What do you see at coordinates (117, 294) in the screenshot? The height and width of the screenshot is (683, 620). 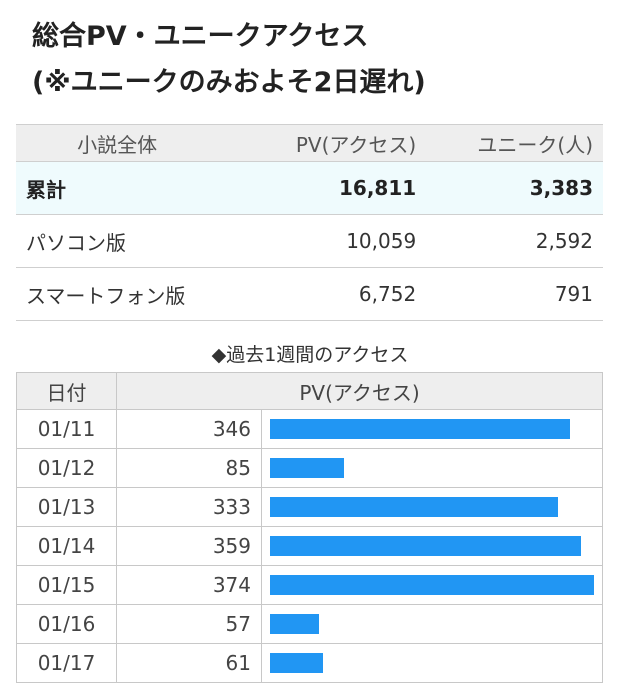 I see `summary-row-label: スマートフォン版` at bounding box center [117, 294].